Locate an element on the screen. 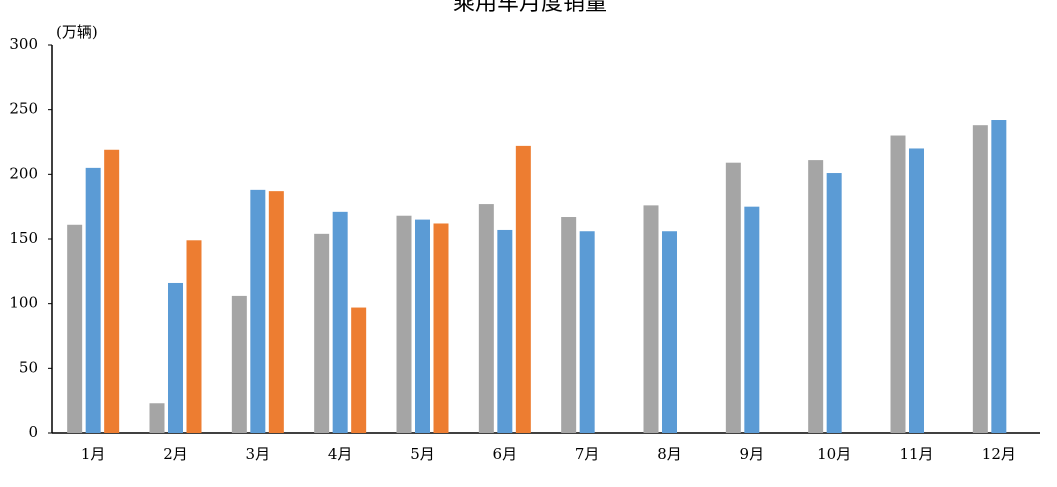  x-tick-label: 1月 is located at coordinates (93, 454).